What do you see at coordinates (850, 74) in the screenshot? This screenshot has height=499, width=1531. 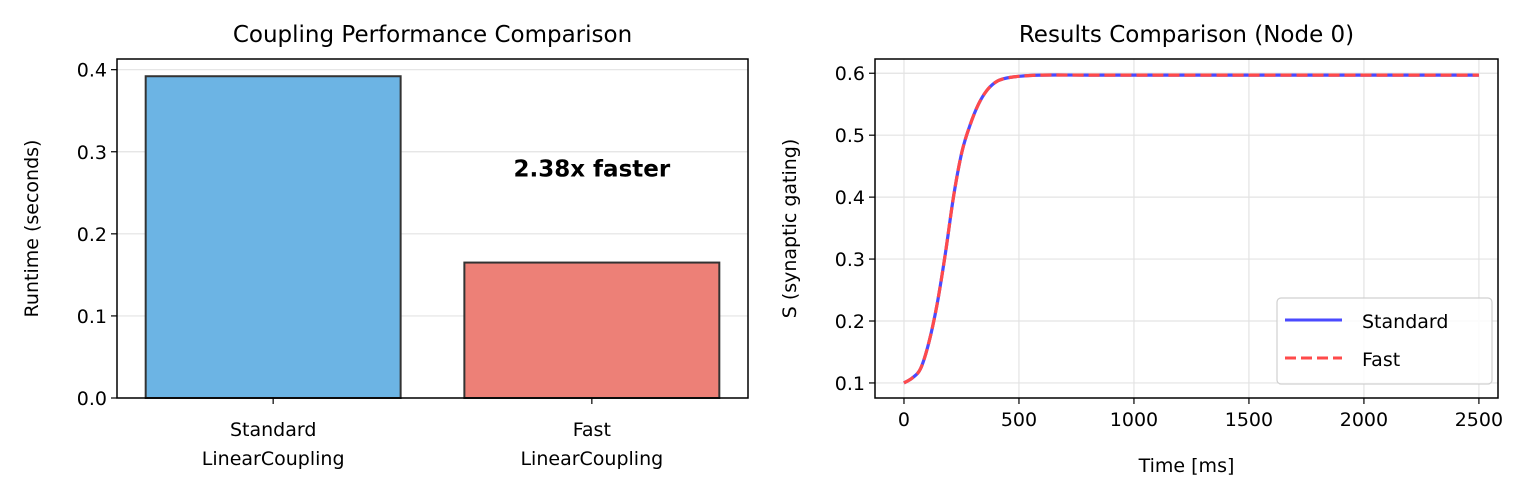 I see `y-tick-label: 0.6` at bounding box center [850, 74].